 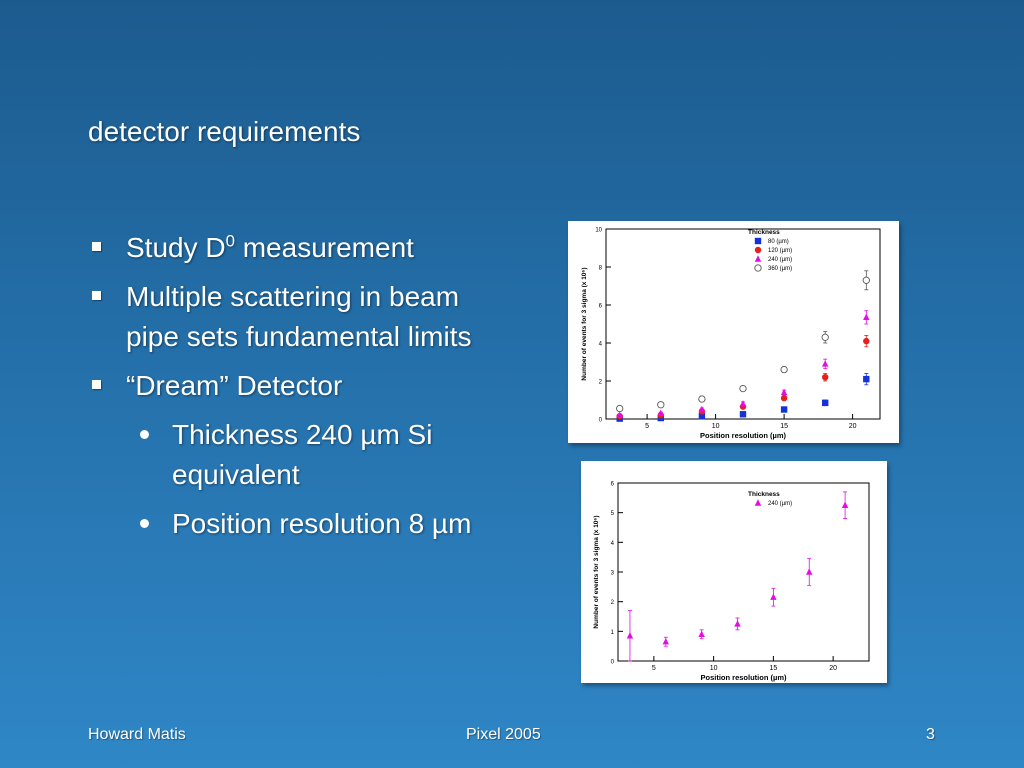 I want to click on sub-bullet-text: Position resolution 8 µm, so click(x=322, y=523).